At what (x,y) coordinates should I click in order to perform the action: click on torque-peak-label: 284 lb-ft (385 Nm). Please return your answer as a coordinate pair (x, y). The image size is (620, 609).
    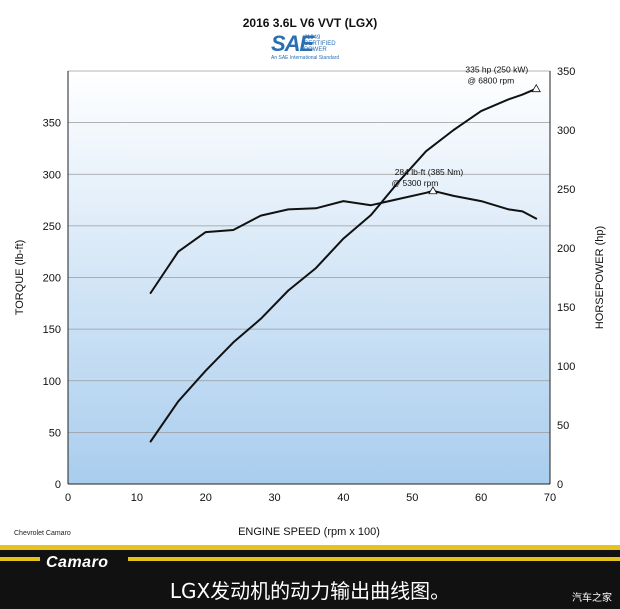
    Looking at the image, I should click on (429, 172).